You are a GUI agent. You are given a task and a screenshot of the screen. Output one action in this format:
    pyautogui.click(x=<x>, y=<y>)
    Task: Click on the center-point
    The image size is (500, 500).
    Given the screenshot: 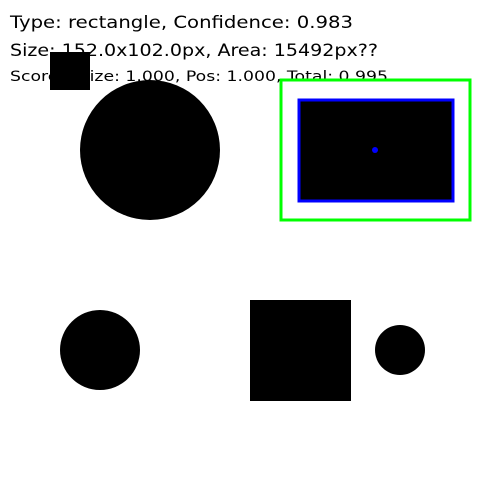 What is the action you would take?
    pyautogui.click(x=375, y=150)
    